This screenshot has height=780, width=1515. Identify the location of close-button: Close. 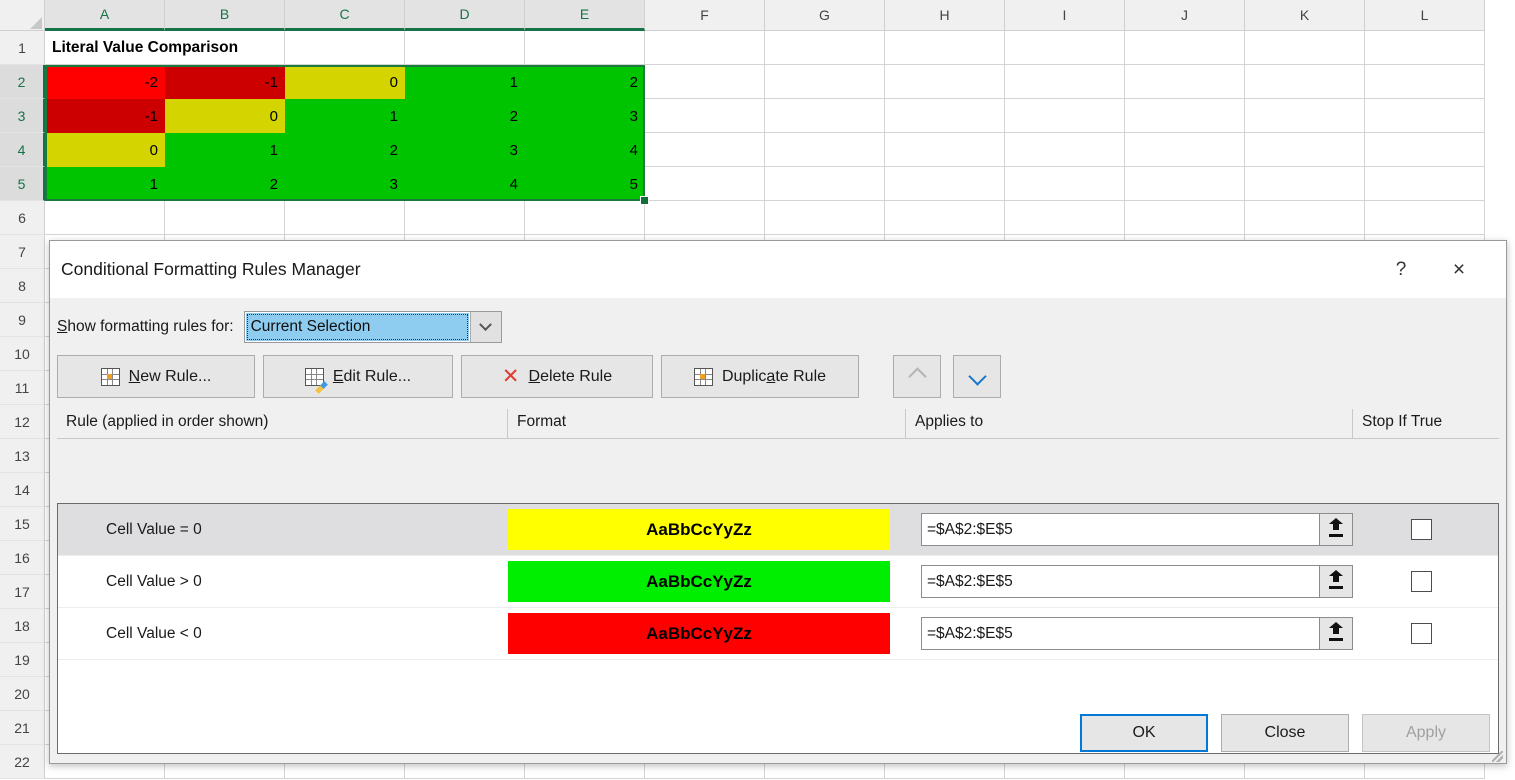
(1285, 733).